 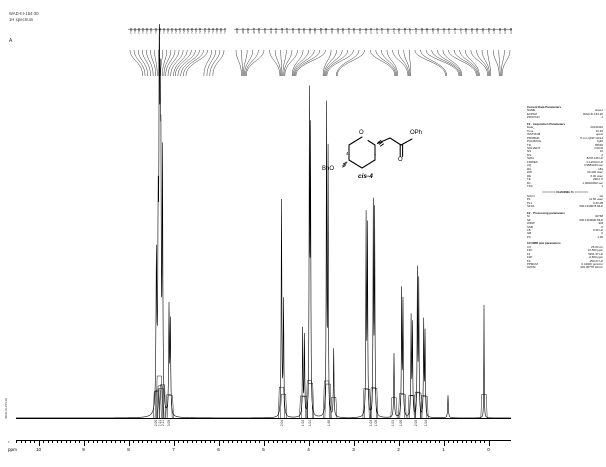 I want to click on param-key: CX, so click(x=529, y=247).